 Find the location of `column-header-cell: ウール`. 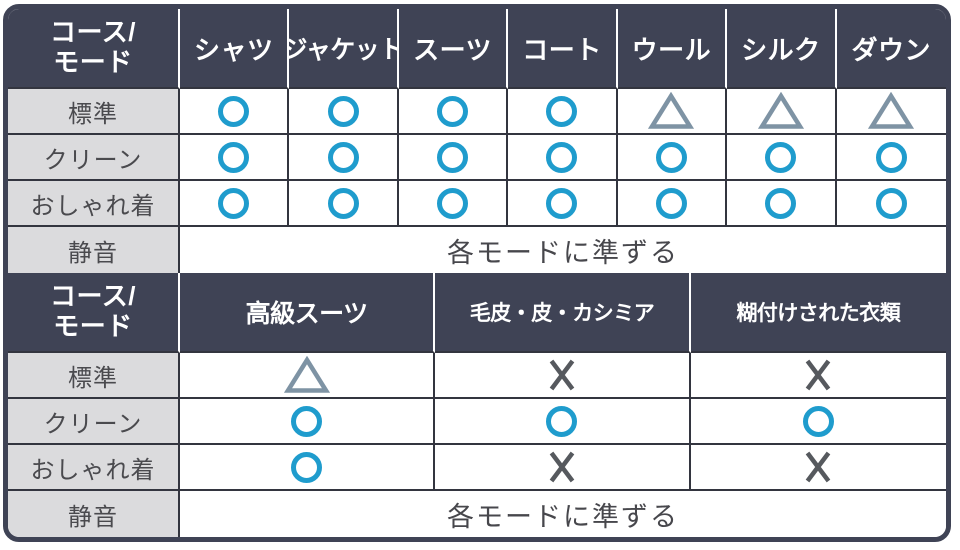

column-header-cell: ウール is located at coordinates (672, 49).